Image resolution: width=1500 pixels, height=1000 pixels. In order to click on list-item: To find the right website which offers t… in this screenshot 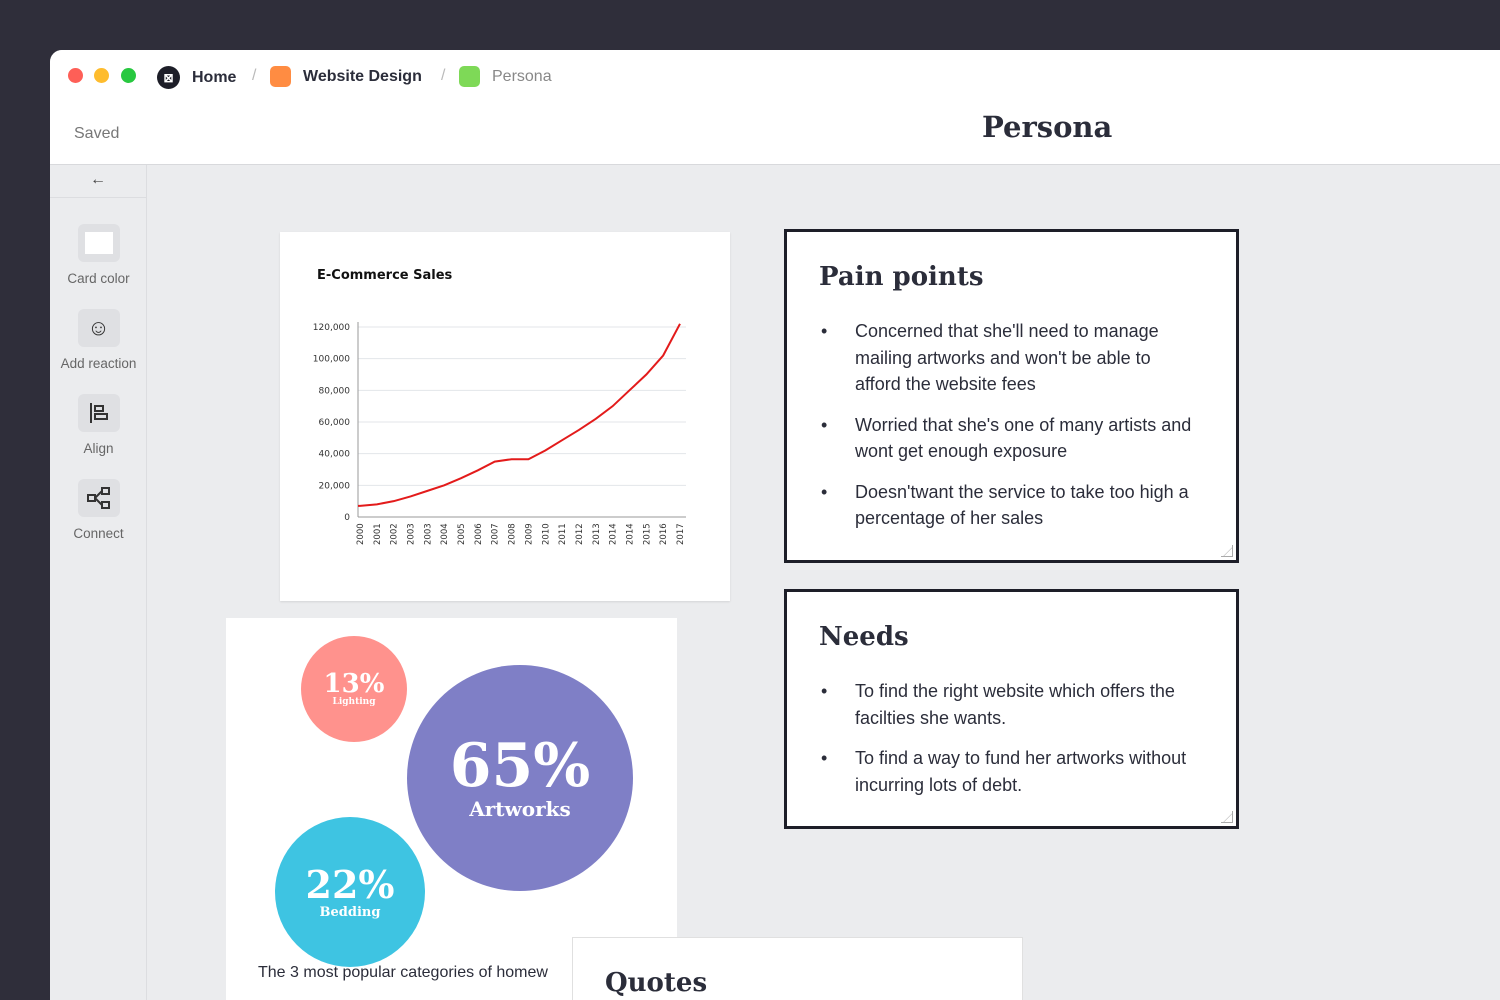, I will do `click(1007, 704)`.